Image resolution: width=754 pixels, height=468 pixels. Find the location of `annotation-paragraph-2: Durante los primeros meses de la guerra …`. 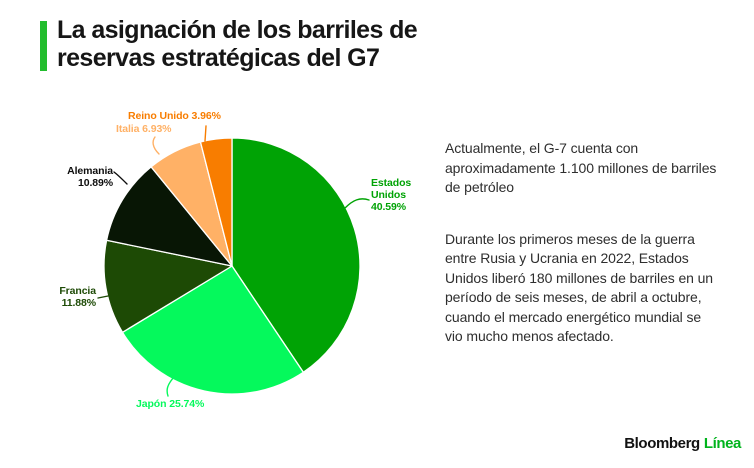

annotation-paragraph-2: Durante los primeros meses de la guerra … is located at coordinates (579, 287).